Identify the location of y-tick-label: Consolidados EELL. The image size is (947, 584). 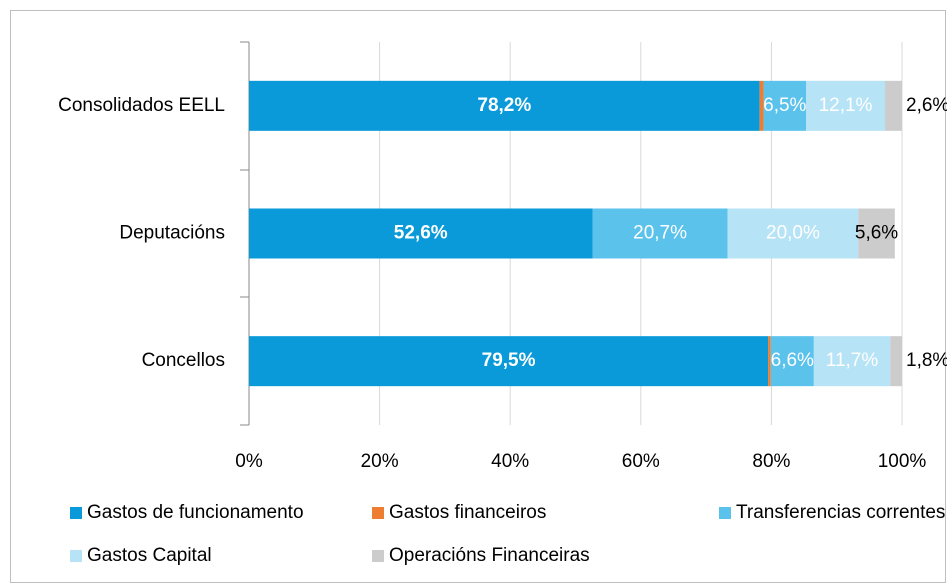
(141, 105).